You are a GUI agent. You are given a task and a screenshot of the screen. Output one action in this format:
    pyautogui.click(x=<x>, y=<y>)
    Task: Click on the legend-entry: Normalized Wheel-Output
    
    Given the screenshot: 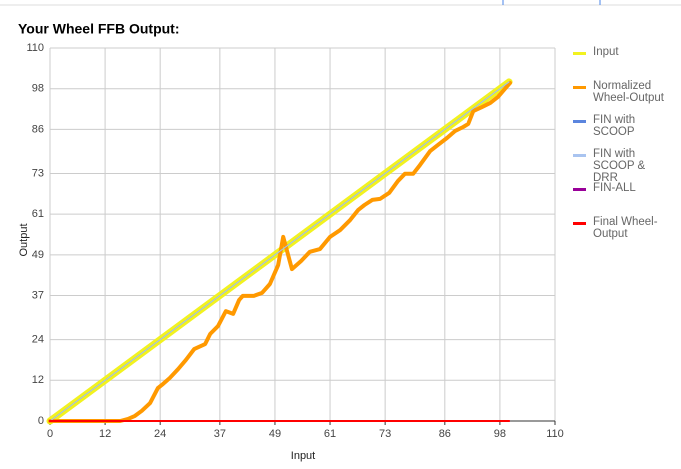 What is the action you would take?
    pyautogui.click(x=627, y=92)
    